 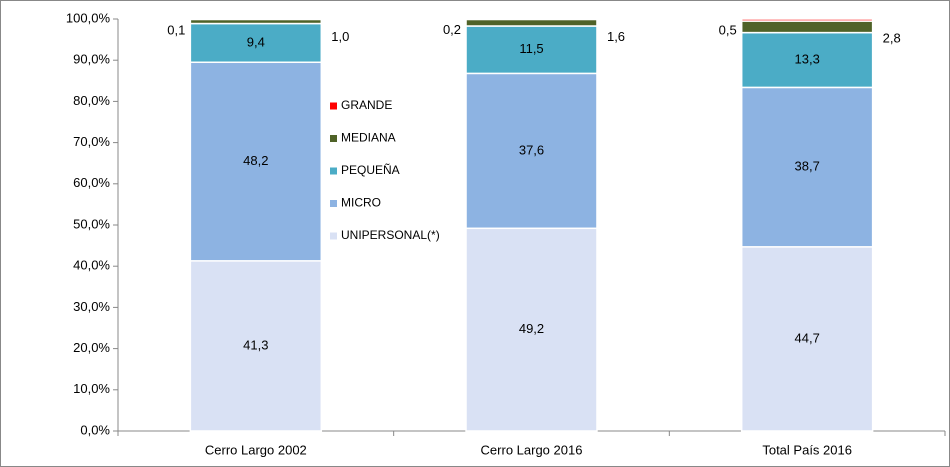 I want to click on data-label: 1,6, so click(x=616, y=36).